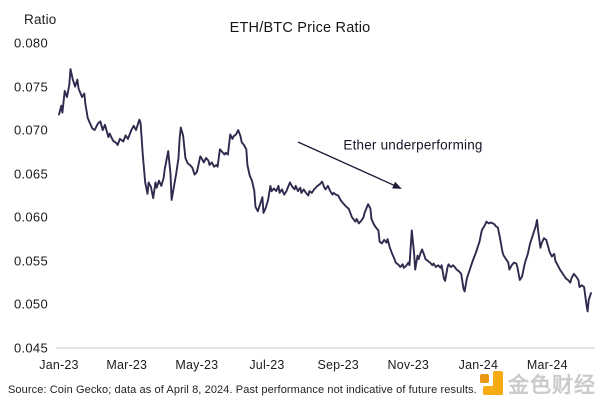 This screenshot has height=412, width=600. What do you see at coordinates (349, 165) in the screenshot?
I see `annotation-arrow-line` at bounding box center [349, 165].